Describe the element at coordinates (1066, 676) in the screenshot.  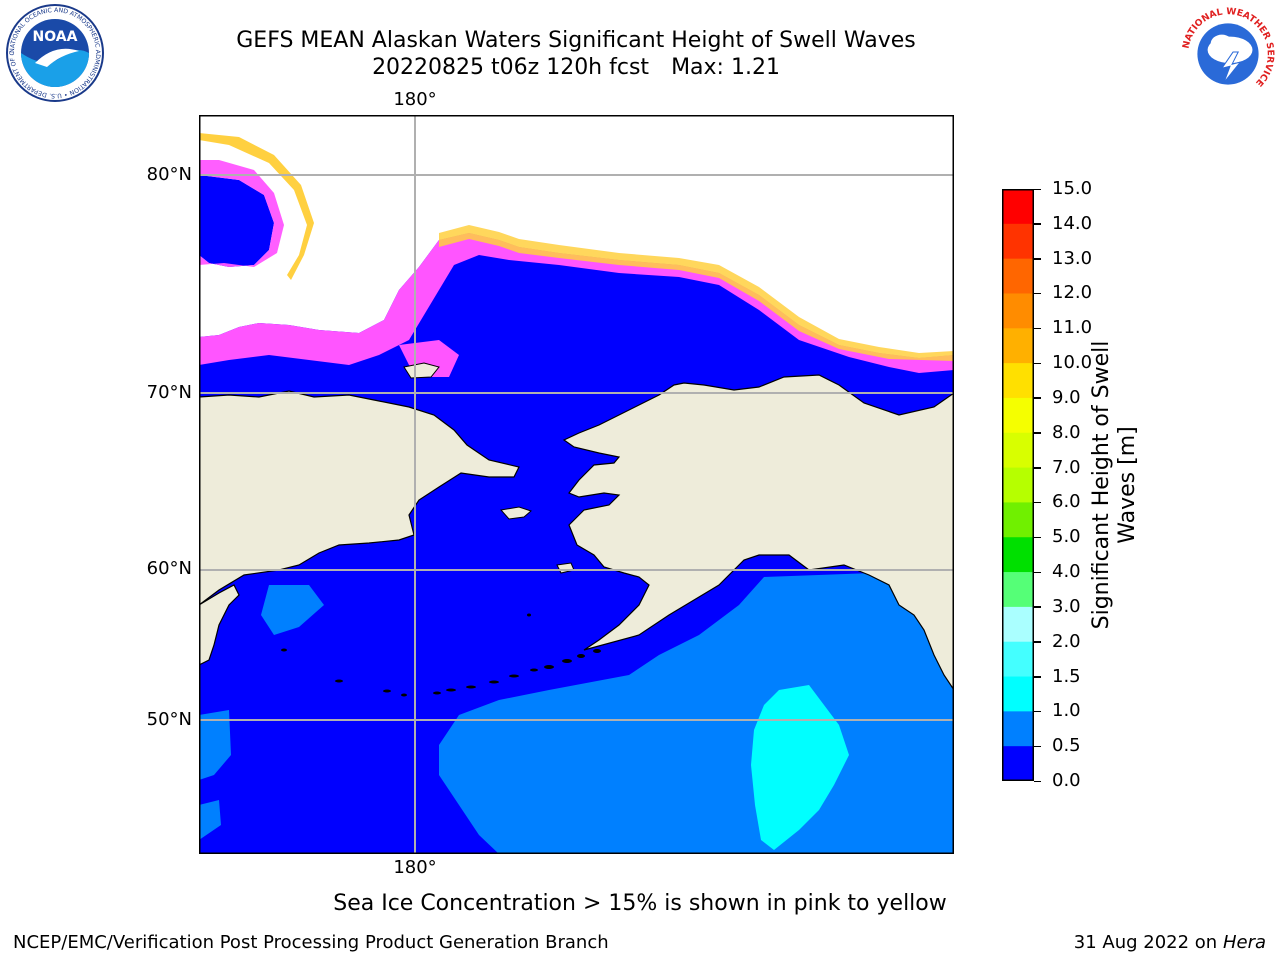
I see `colorbar-tick-label: 1.5` at that location.